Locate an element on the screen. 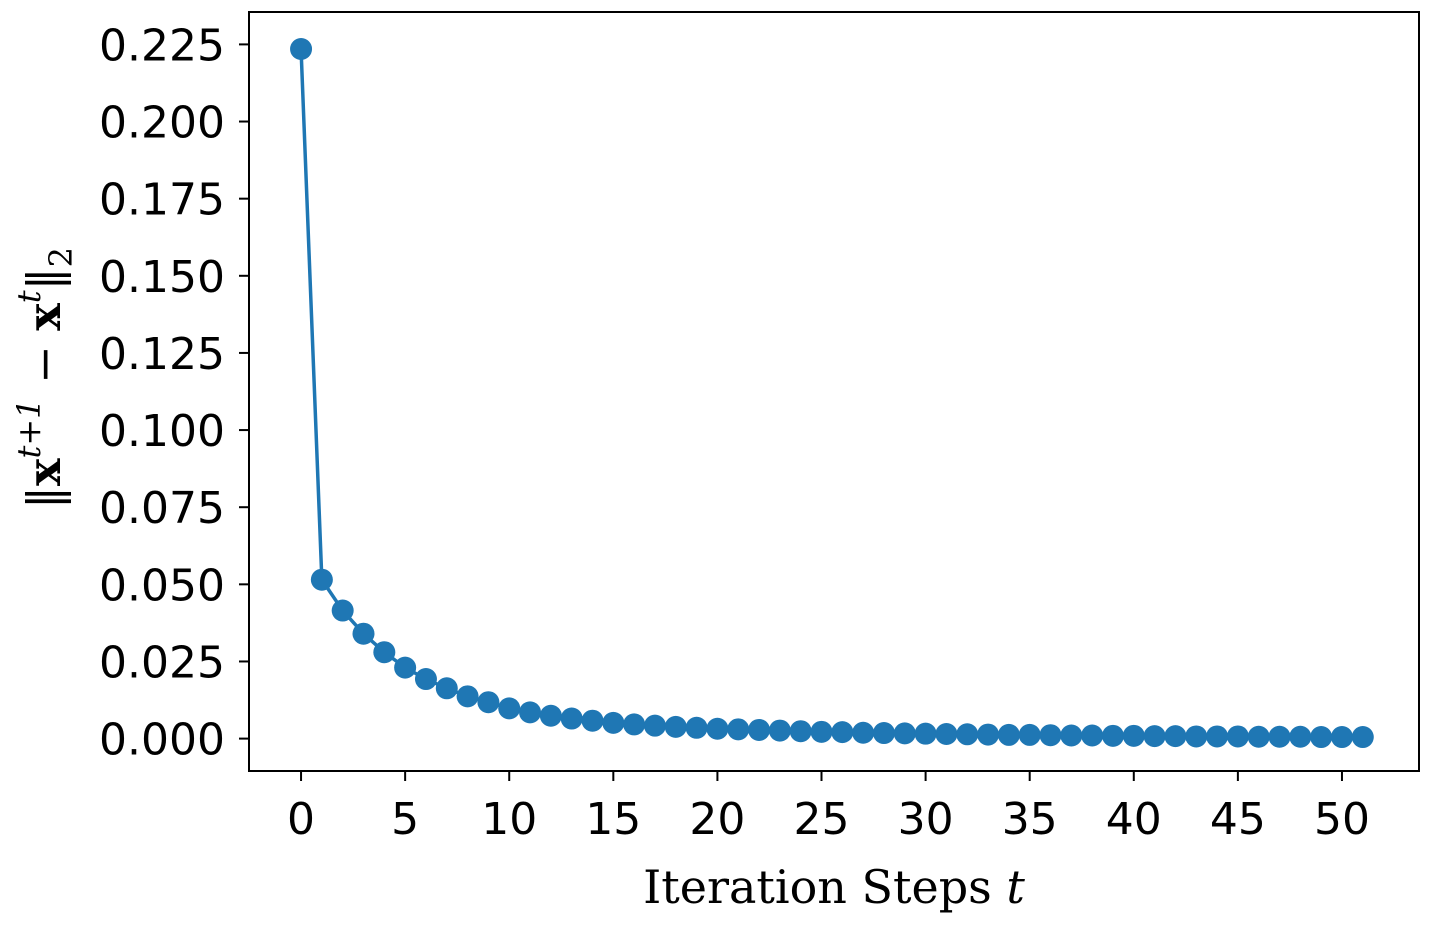  x-axis-label-text: Iteration Steps is located at coordinates (824, 887).